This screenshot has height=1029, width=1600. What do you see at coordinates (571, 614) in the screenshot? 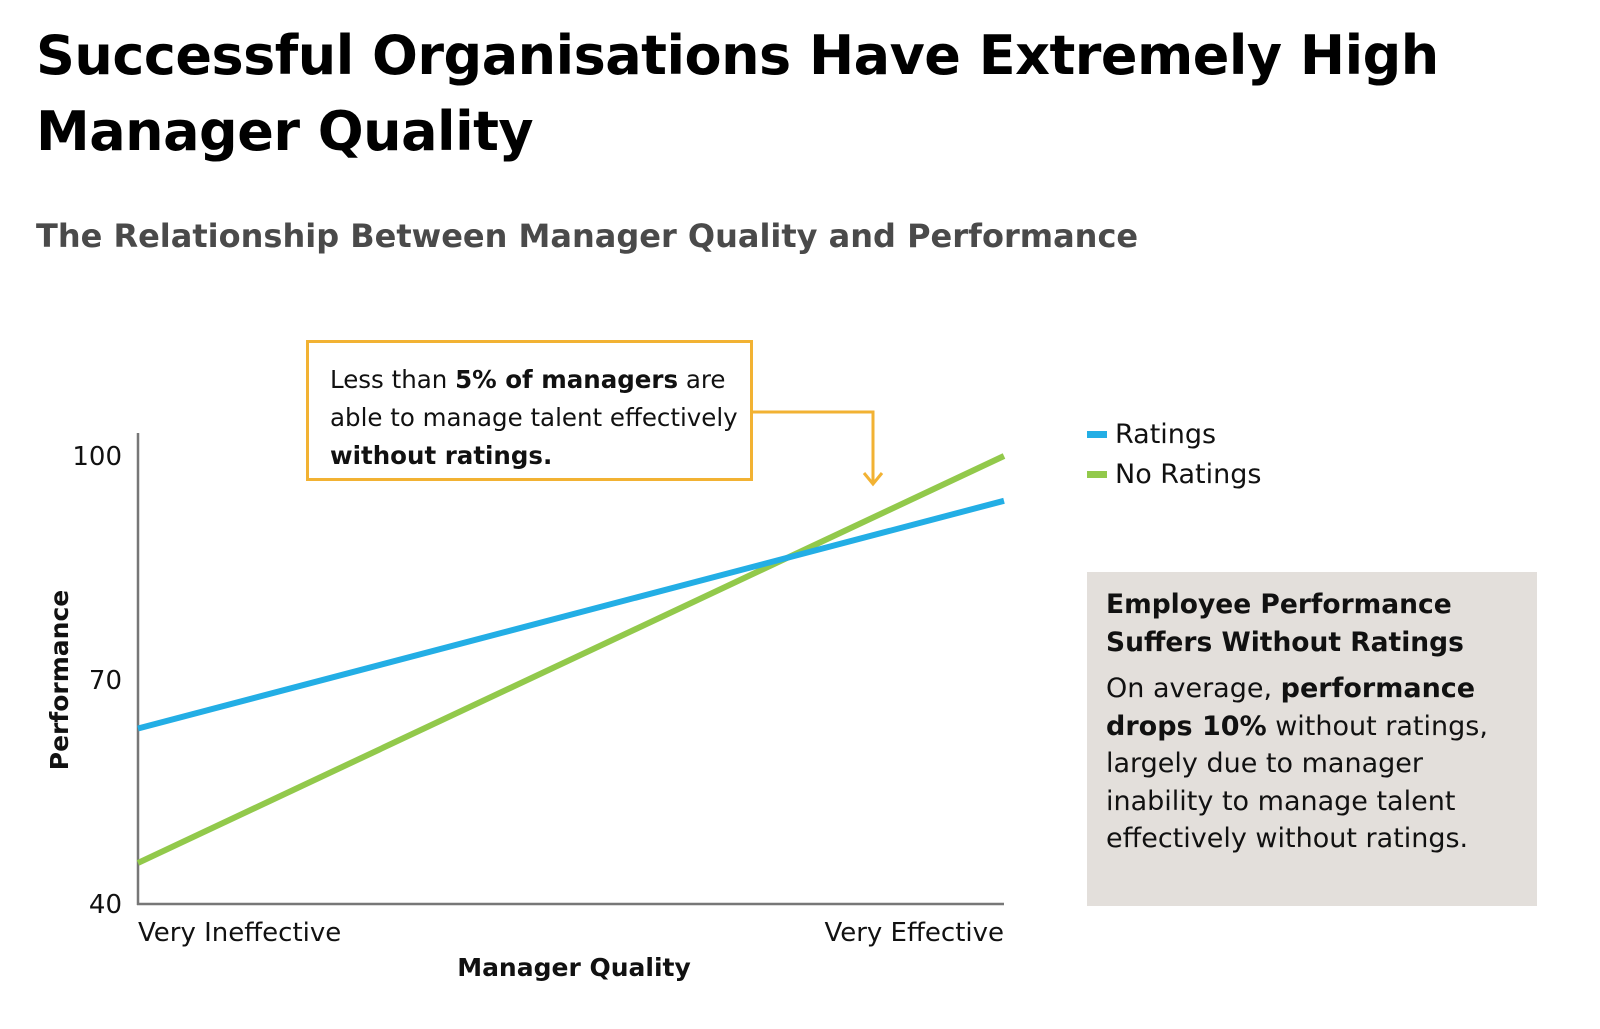
I see `series-line-ratings` at bounding box center [571, 614].